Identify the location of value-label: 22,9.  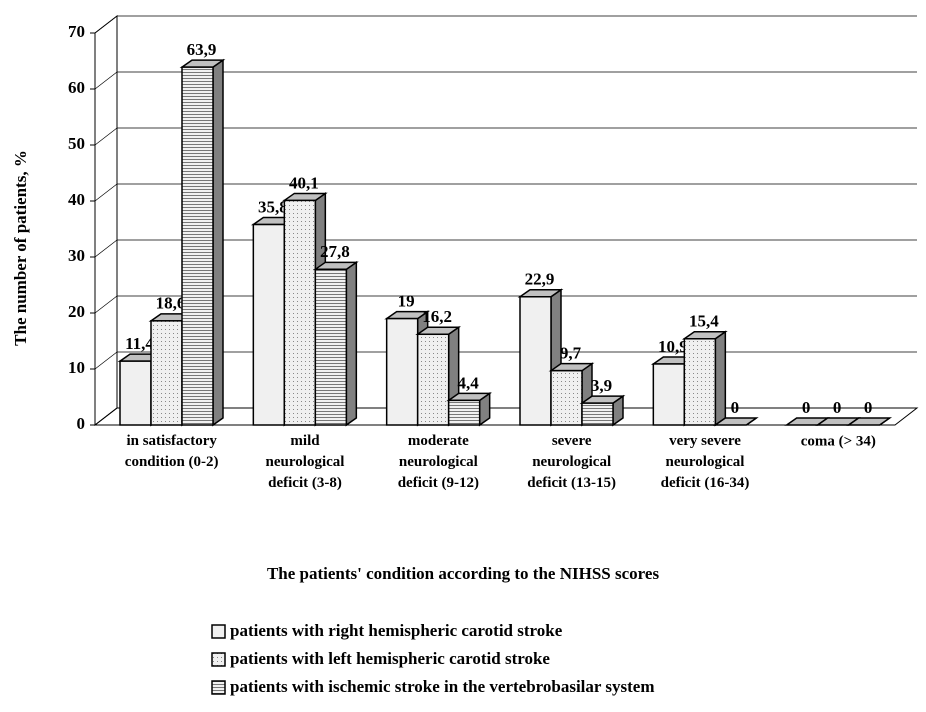
(540, 279).